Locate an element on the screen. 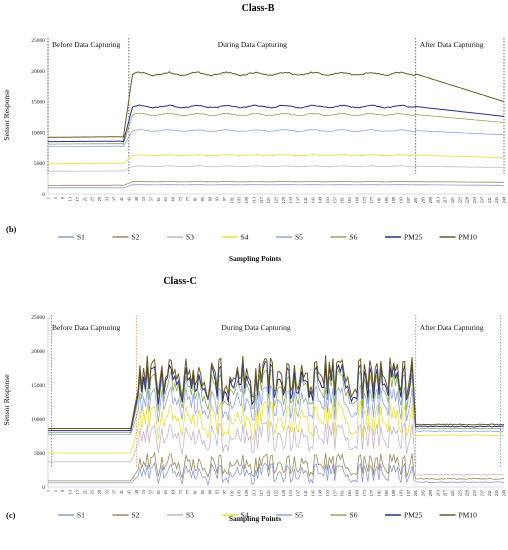  chart-c-x-tick-label: 85 is located at coordinates (202, 492).